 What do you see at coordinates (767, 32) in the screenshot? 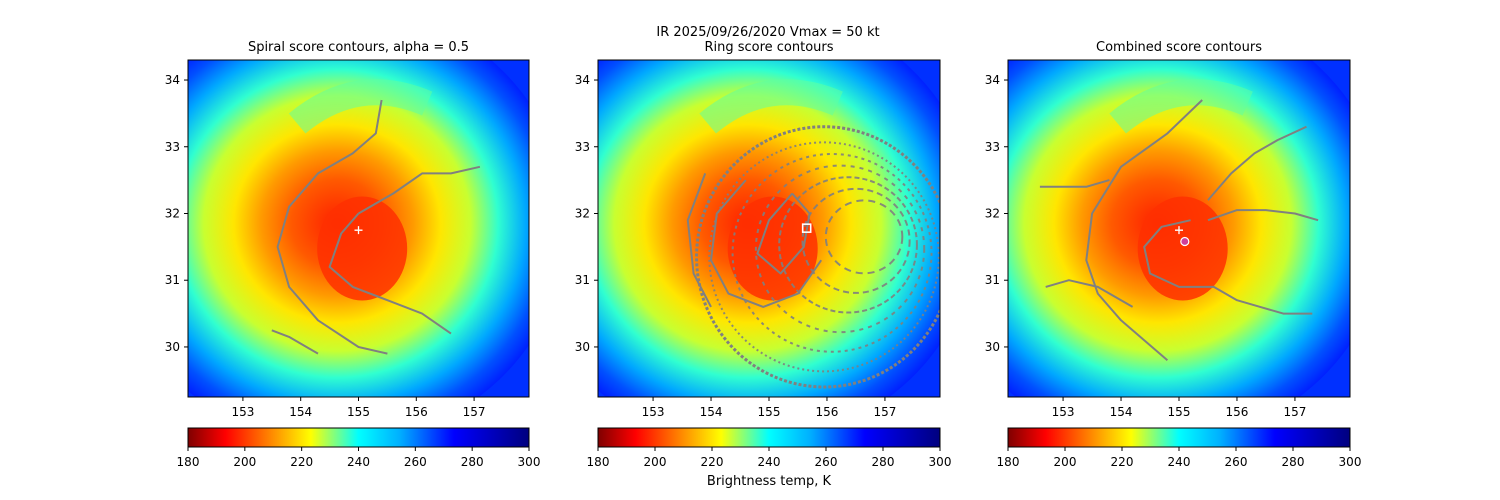
I see `figure-suptitle: IR 2025/09/26/2020 Vmax = 50 kt` at bounding box center [767, 32].